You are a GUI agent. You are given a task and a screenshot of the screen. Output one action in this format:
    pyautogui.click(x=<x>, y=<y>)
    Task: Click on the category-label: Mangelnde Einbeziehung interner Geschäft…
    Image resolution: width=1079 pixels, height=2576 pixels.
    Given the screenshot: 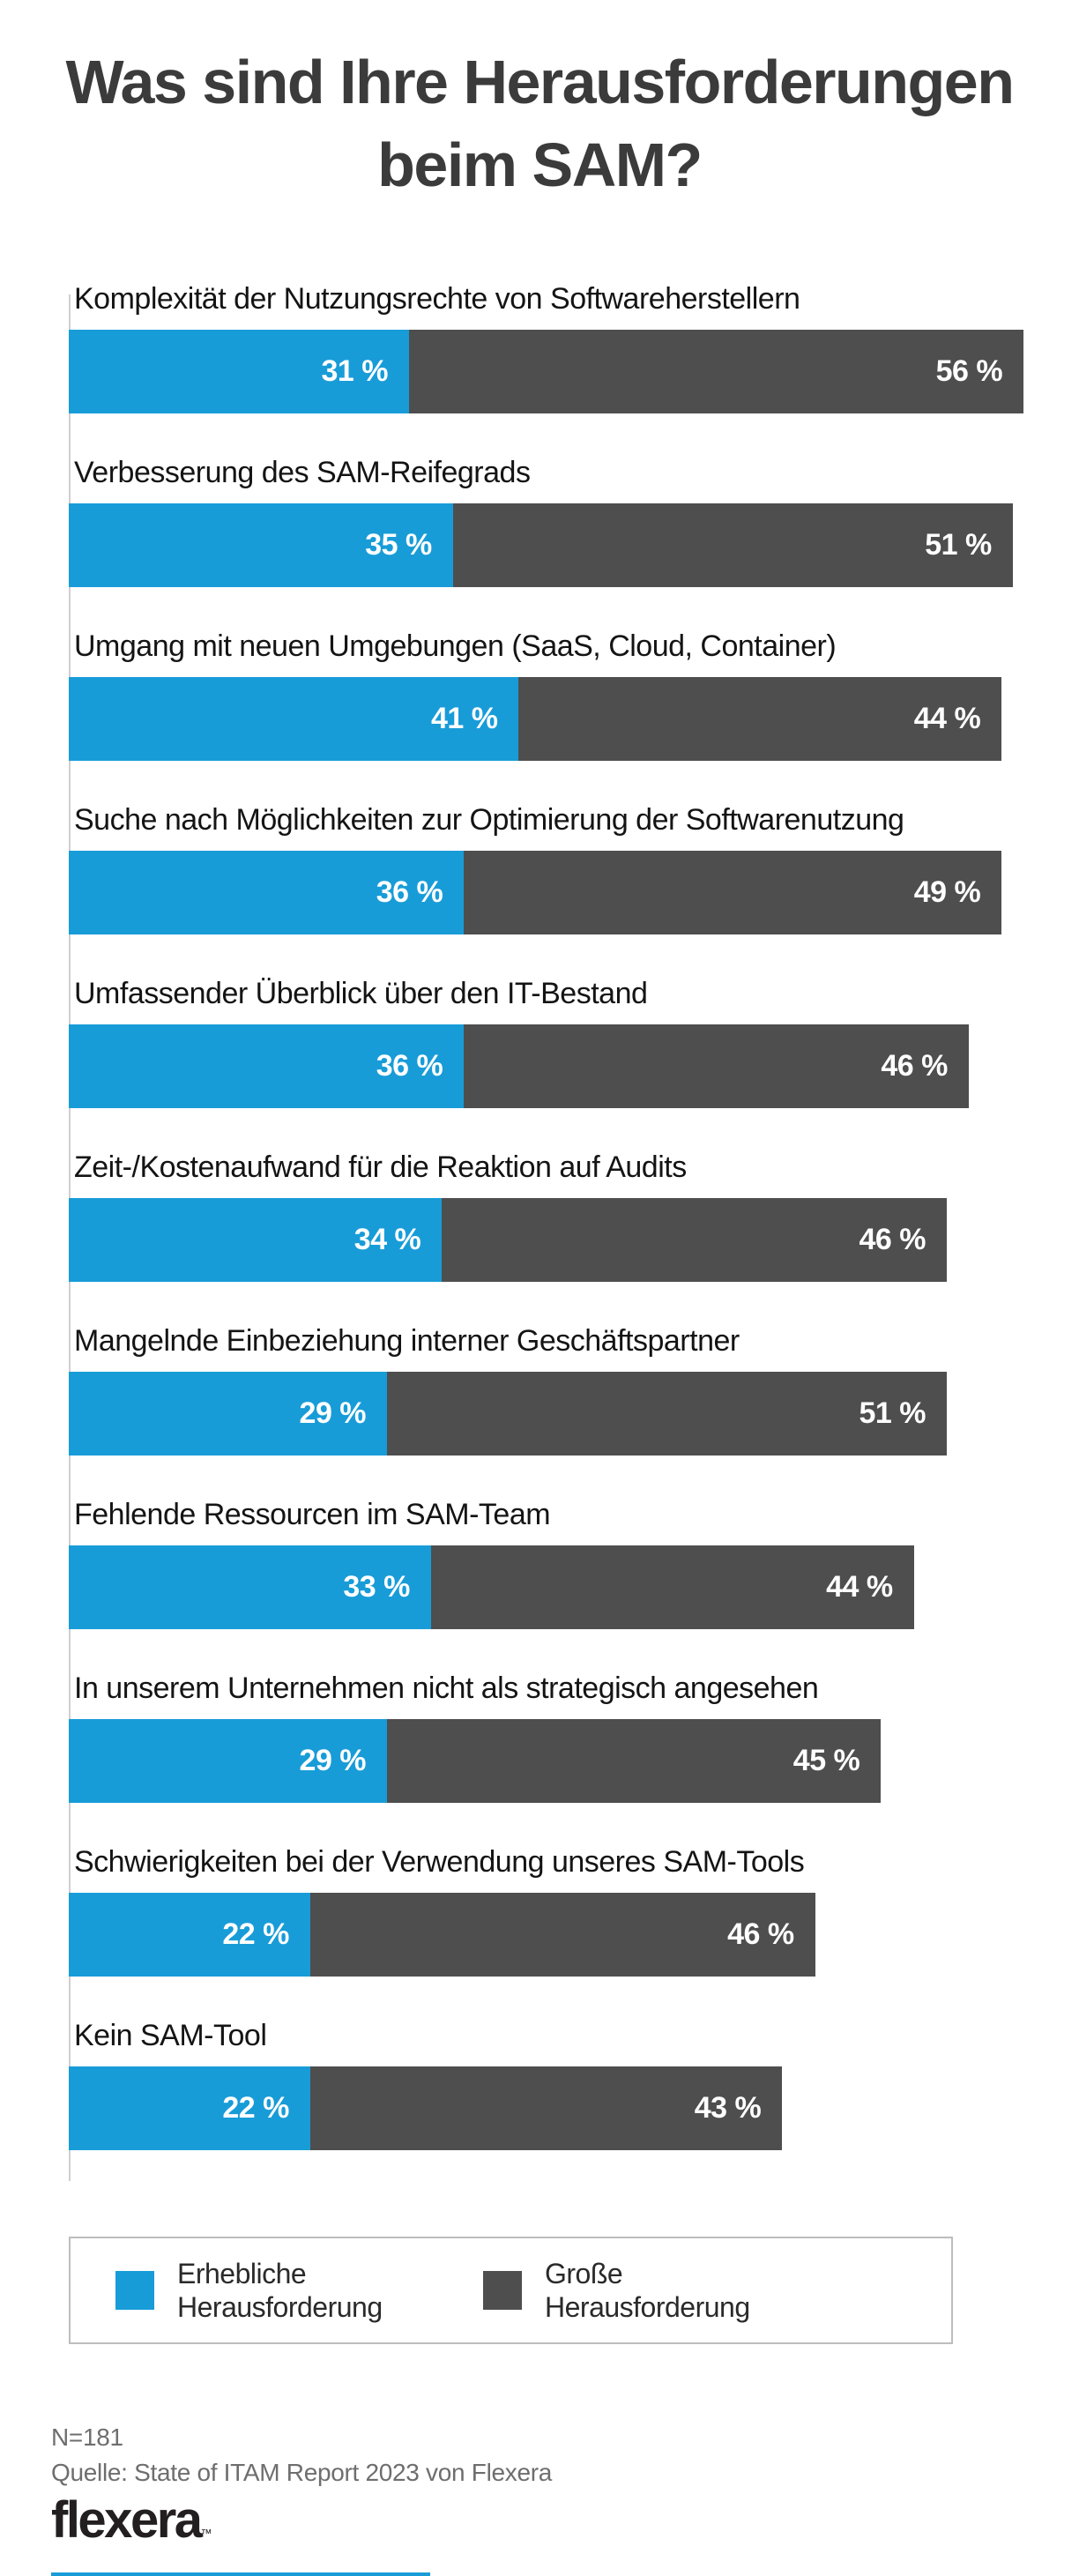 What is the action you would take?
    pyautogui.click(x=407, y=1341)
    